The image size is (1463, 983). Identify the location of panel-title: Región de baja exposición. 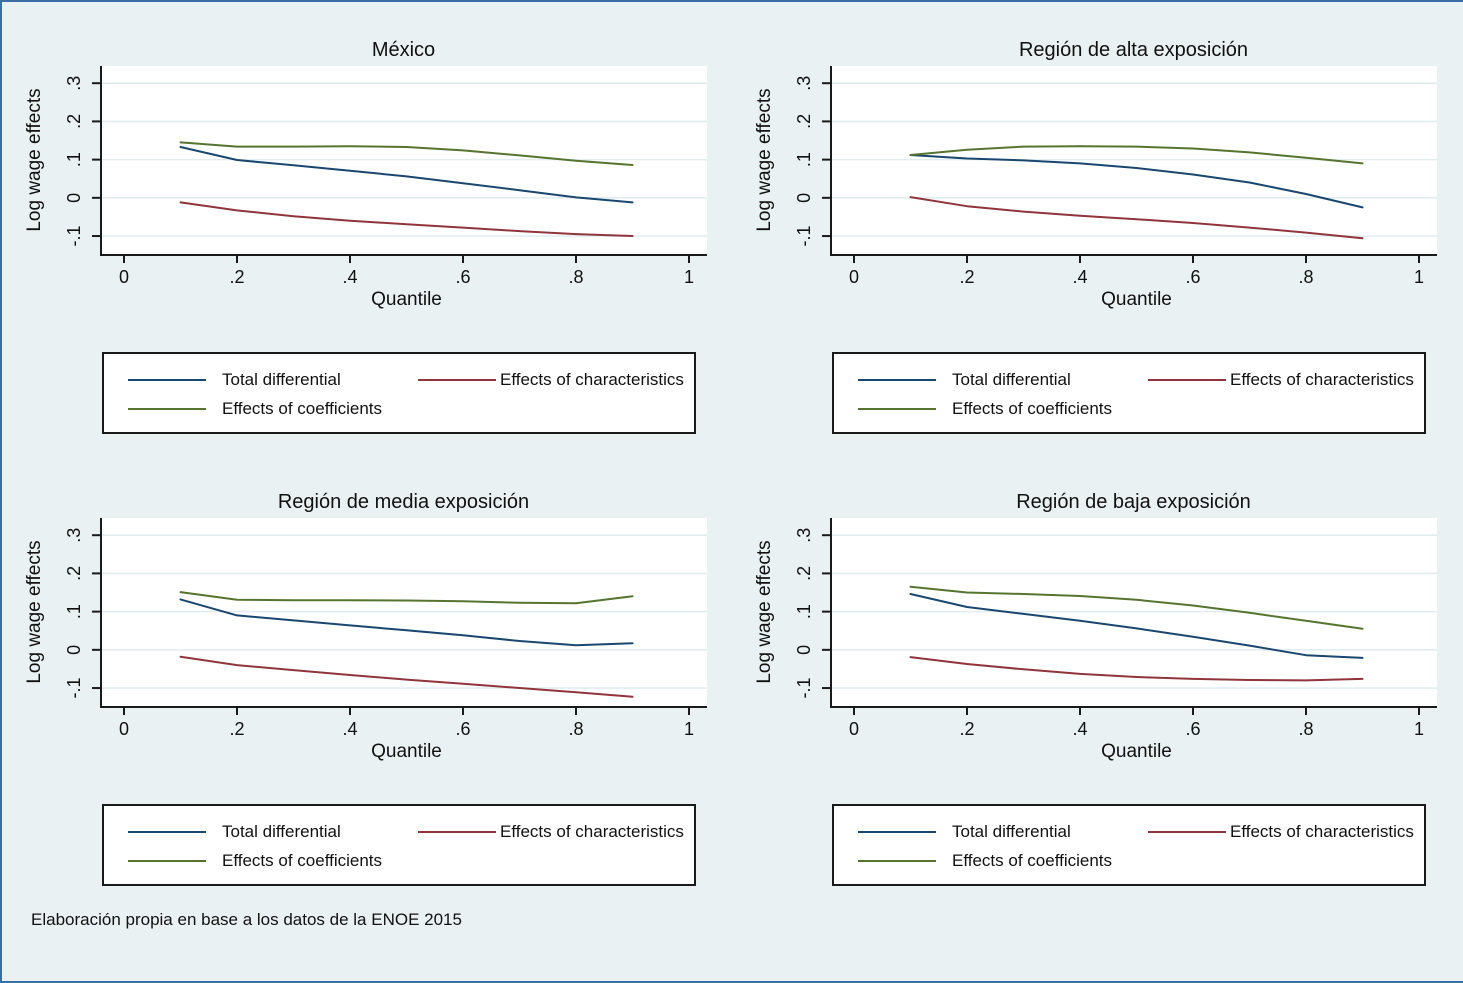
(1133, 502).